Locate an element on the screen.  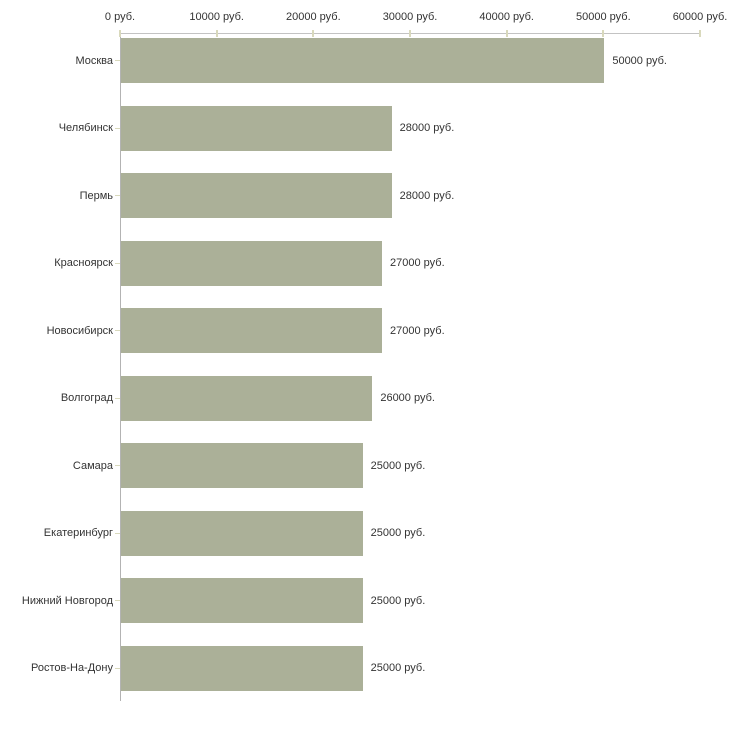
category-label: Волгоград is located at coordinates (86, 398).